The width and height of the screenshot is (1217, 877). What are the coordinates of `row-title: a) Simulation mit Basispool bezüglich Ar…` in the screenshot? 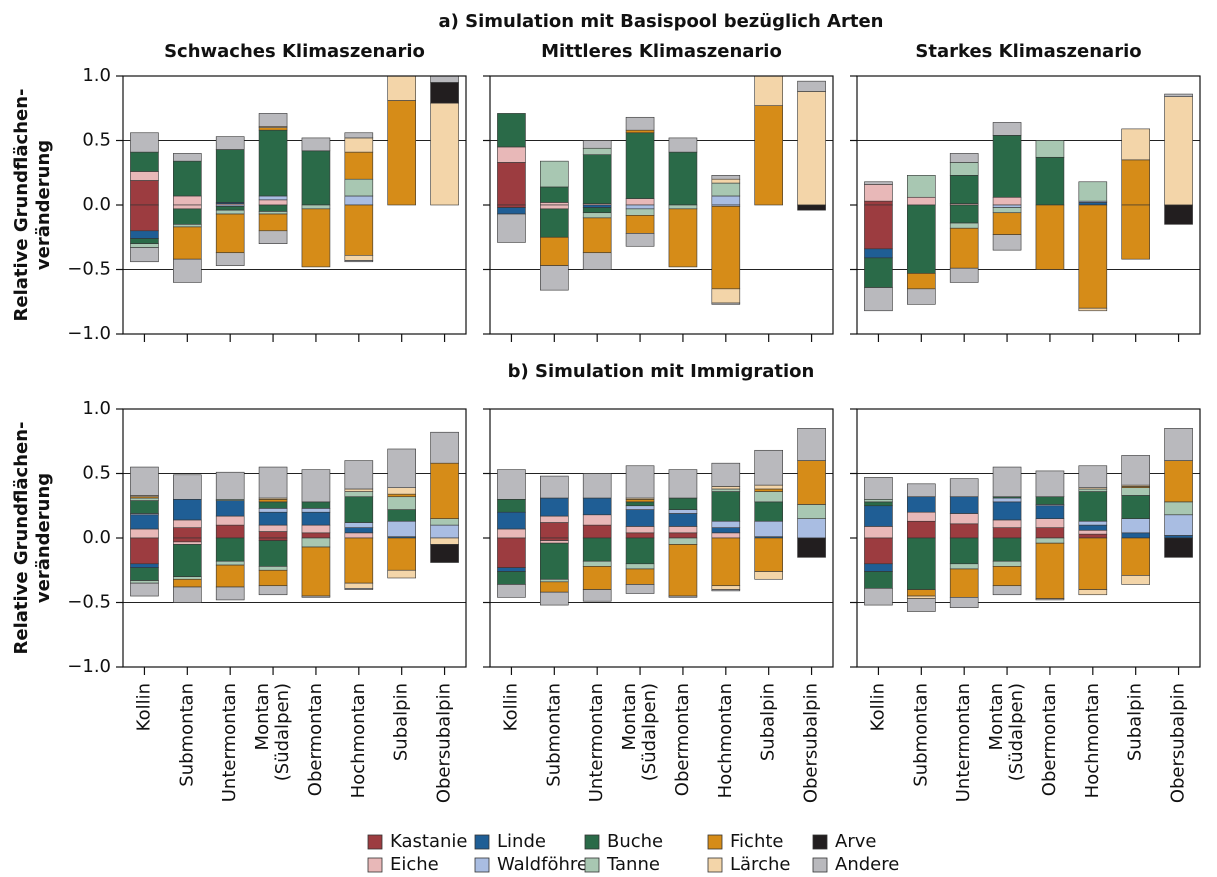 It's located at (661, 21).